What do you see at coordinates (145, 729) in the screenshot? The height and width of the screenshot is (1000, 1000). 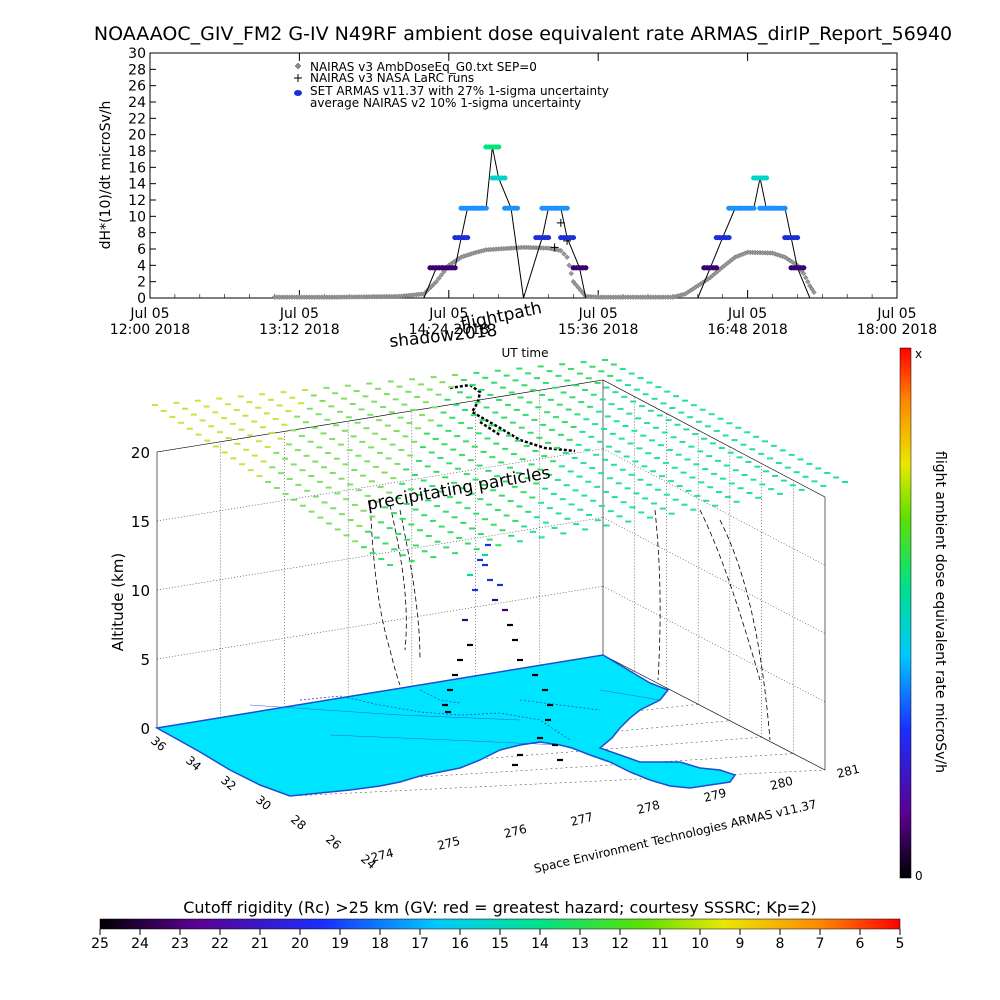 I see `altitude-tick-label: 0` at bounding box center [145, 729].